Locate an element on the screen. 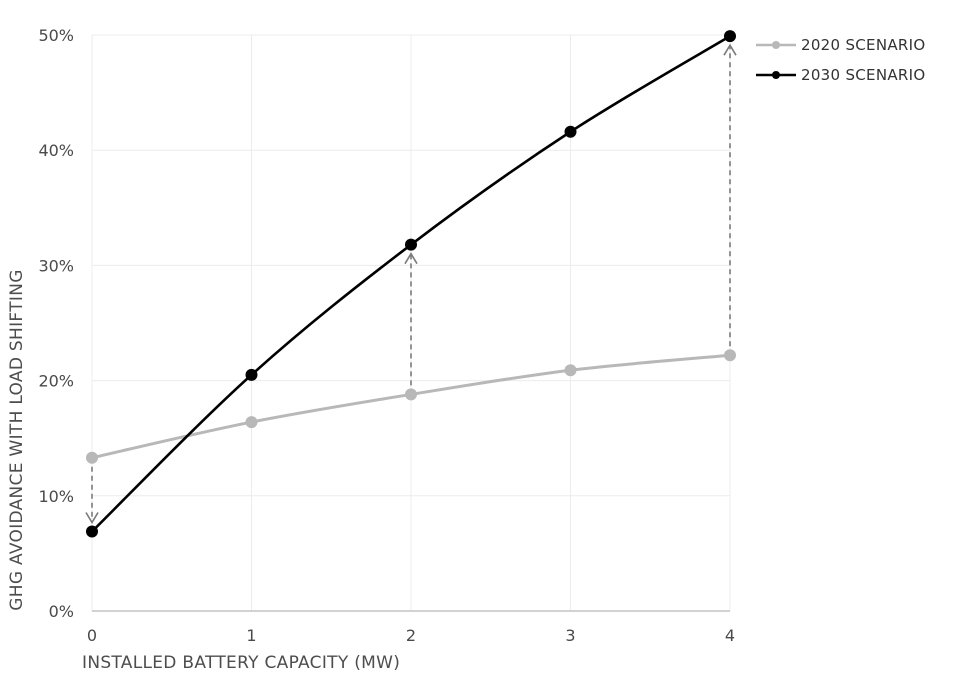  legend-item: 2030 SCENARIO is located at coordinates (840, 75).